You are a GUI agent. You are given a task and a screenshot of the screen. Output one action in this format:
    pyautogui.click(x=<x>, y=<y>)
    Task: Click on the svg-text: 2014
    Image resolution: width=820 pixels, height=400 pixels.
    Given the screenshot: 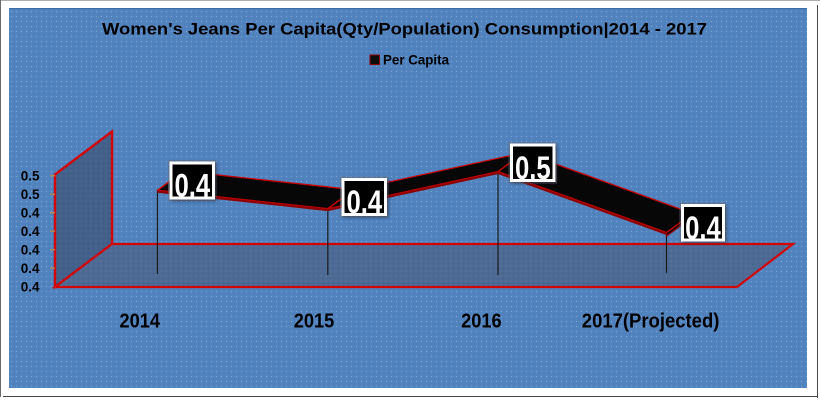 What is the action you would take?
    pyautogui.click(x=140, y=321)
    